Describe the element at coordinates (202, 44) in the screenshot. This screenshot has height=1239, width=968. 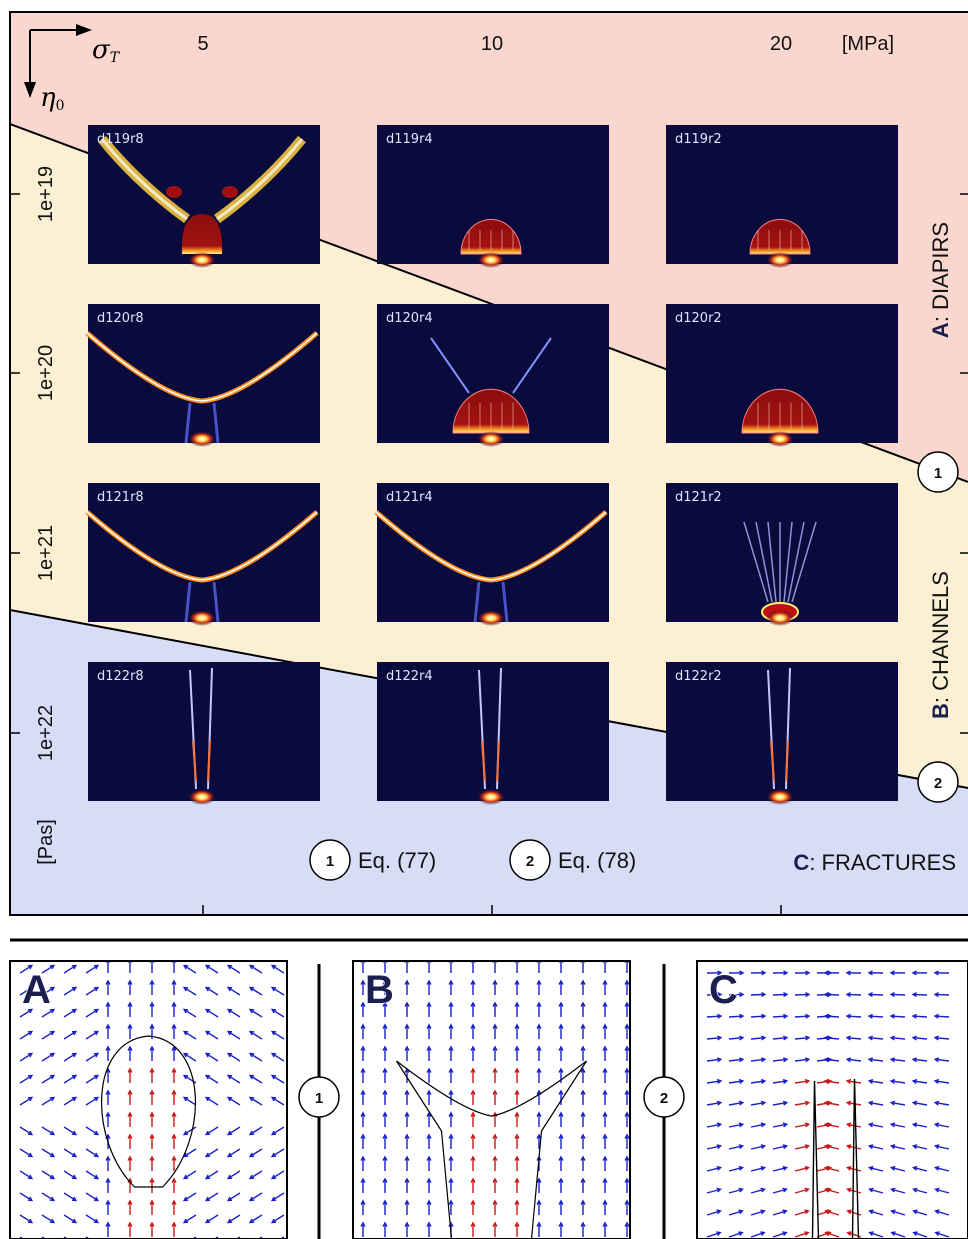
I see `x-tick-label-5: 5` at that location.